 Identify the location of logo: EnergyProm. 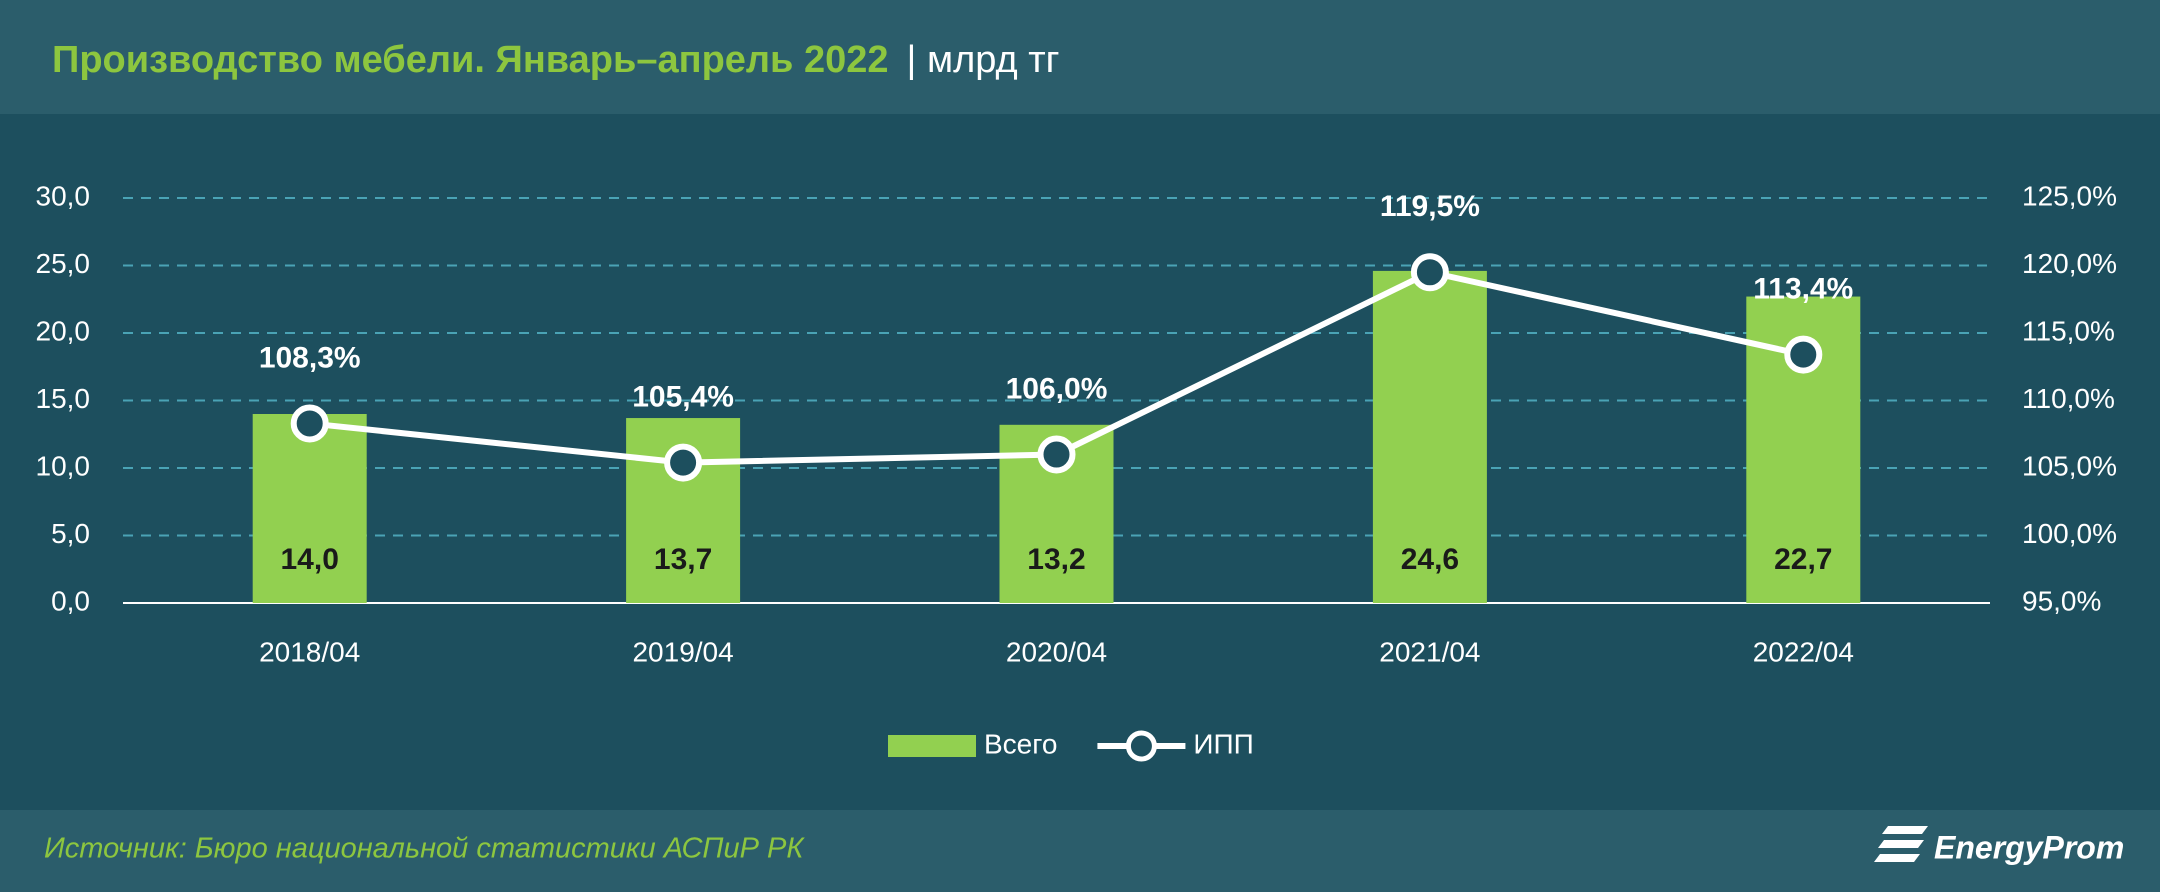
(2029, 847).